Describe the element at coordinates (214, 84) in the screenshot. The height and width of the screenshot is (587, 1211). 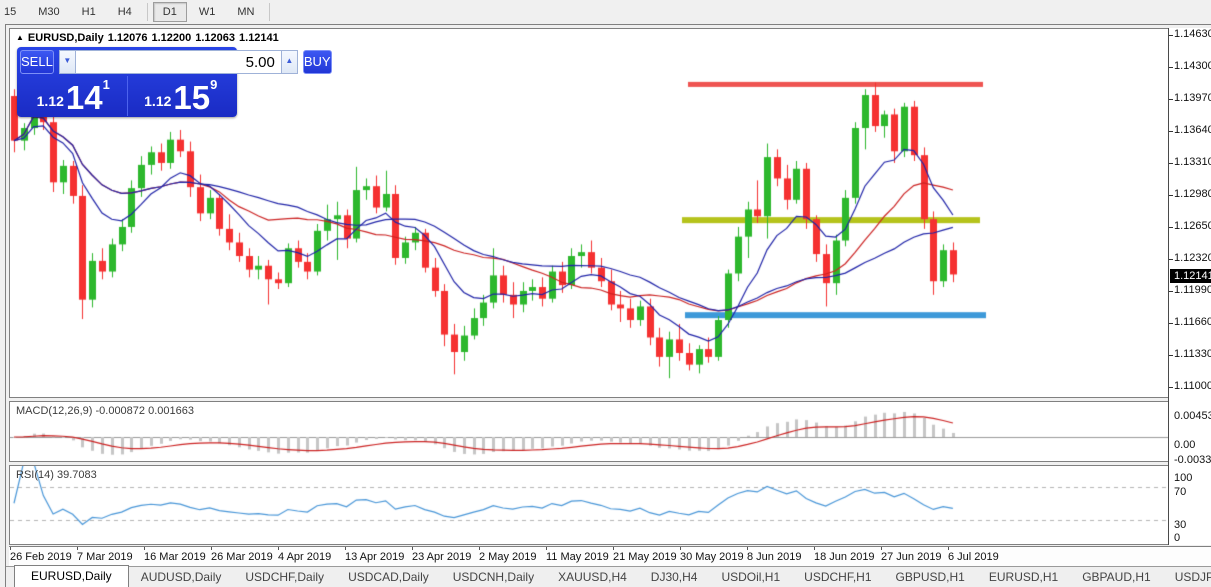
I see `ask-price-pip: 9` at that location.